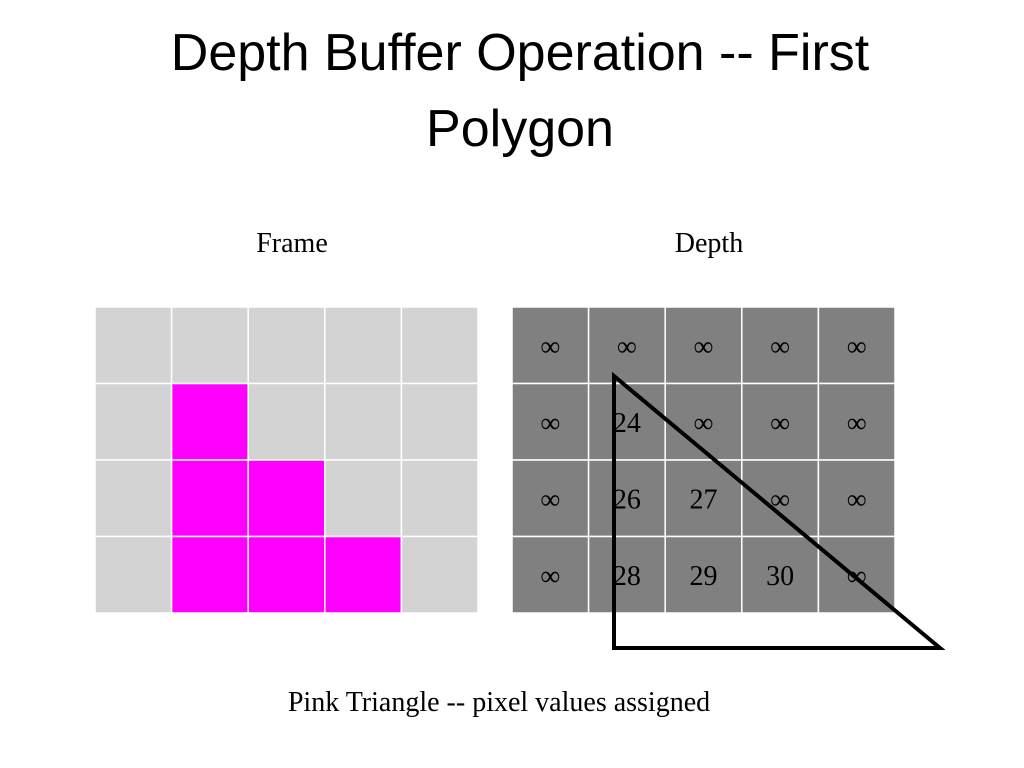 The height and width of the screenshot is (768, 1024). Describe the element at coordinates (499, 702) in the screenshot. I see `caption: Pink Triangle -- pixel values assigned` at that location.